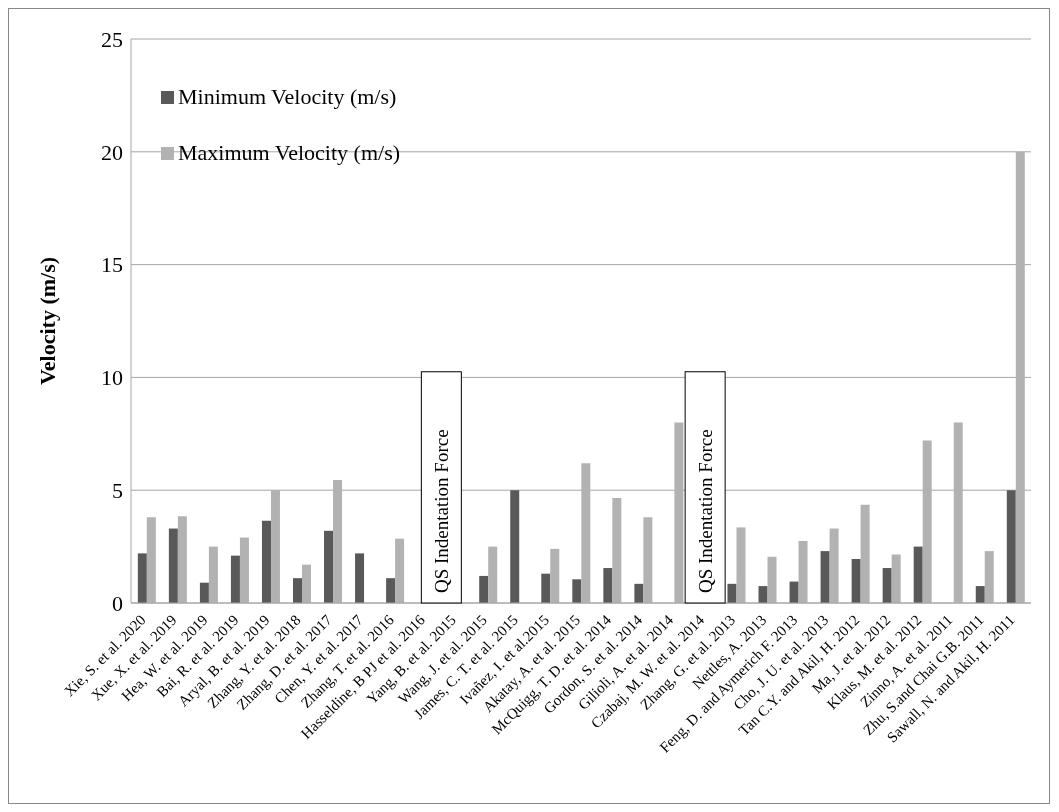 The height and width of the screenshot is (812, 1059). What do you see at coordinates (289, 153) in the screenshot?
I see `legend-label: Maximum Velocity (m/s)` at bounding box center [289, 153].